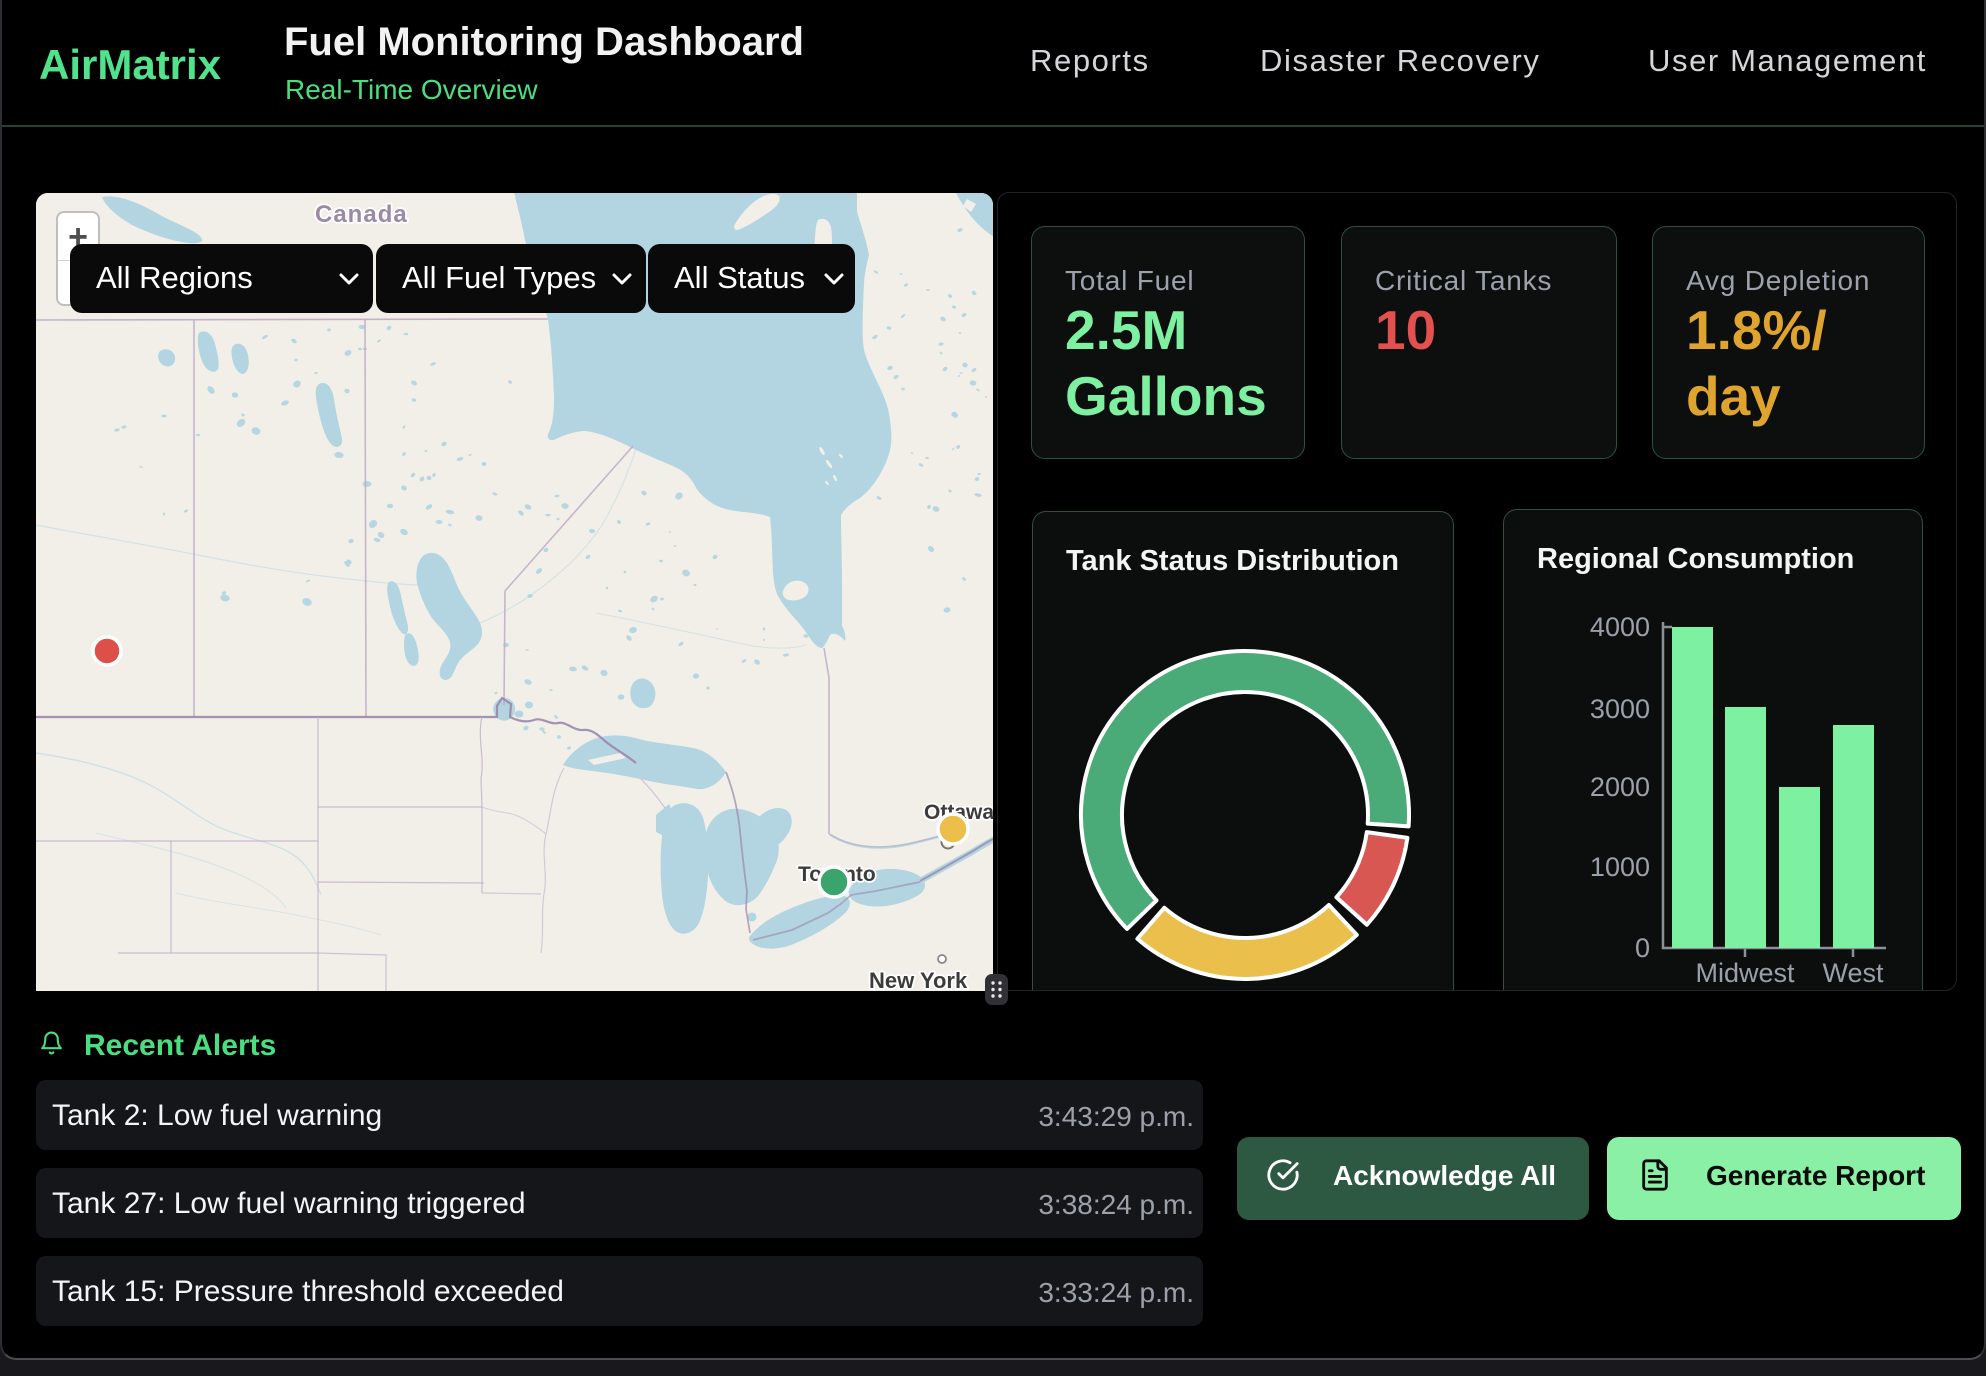  What do you see at coordinates (1620, 867) in the screenshot?
I see `svg-text: 1000` at bounding box center [1620, 867].